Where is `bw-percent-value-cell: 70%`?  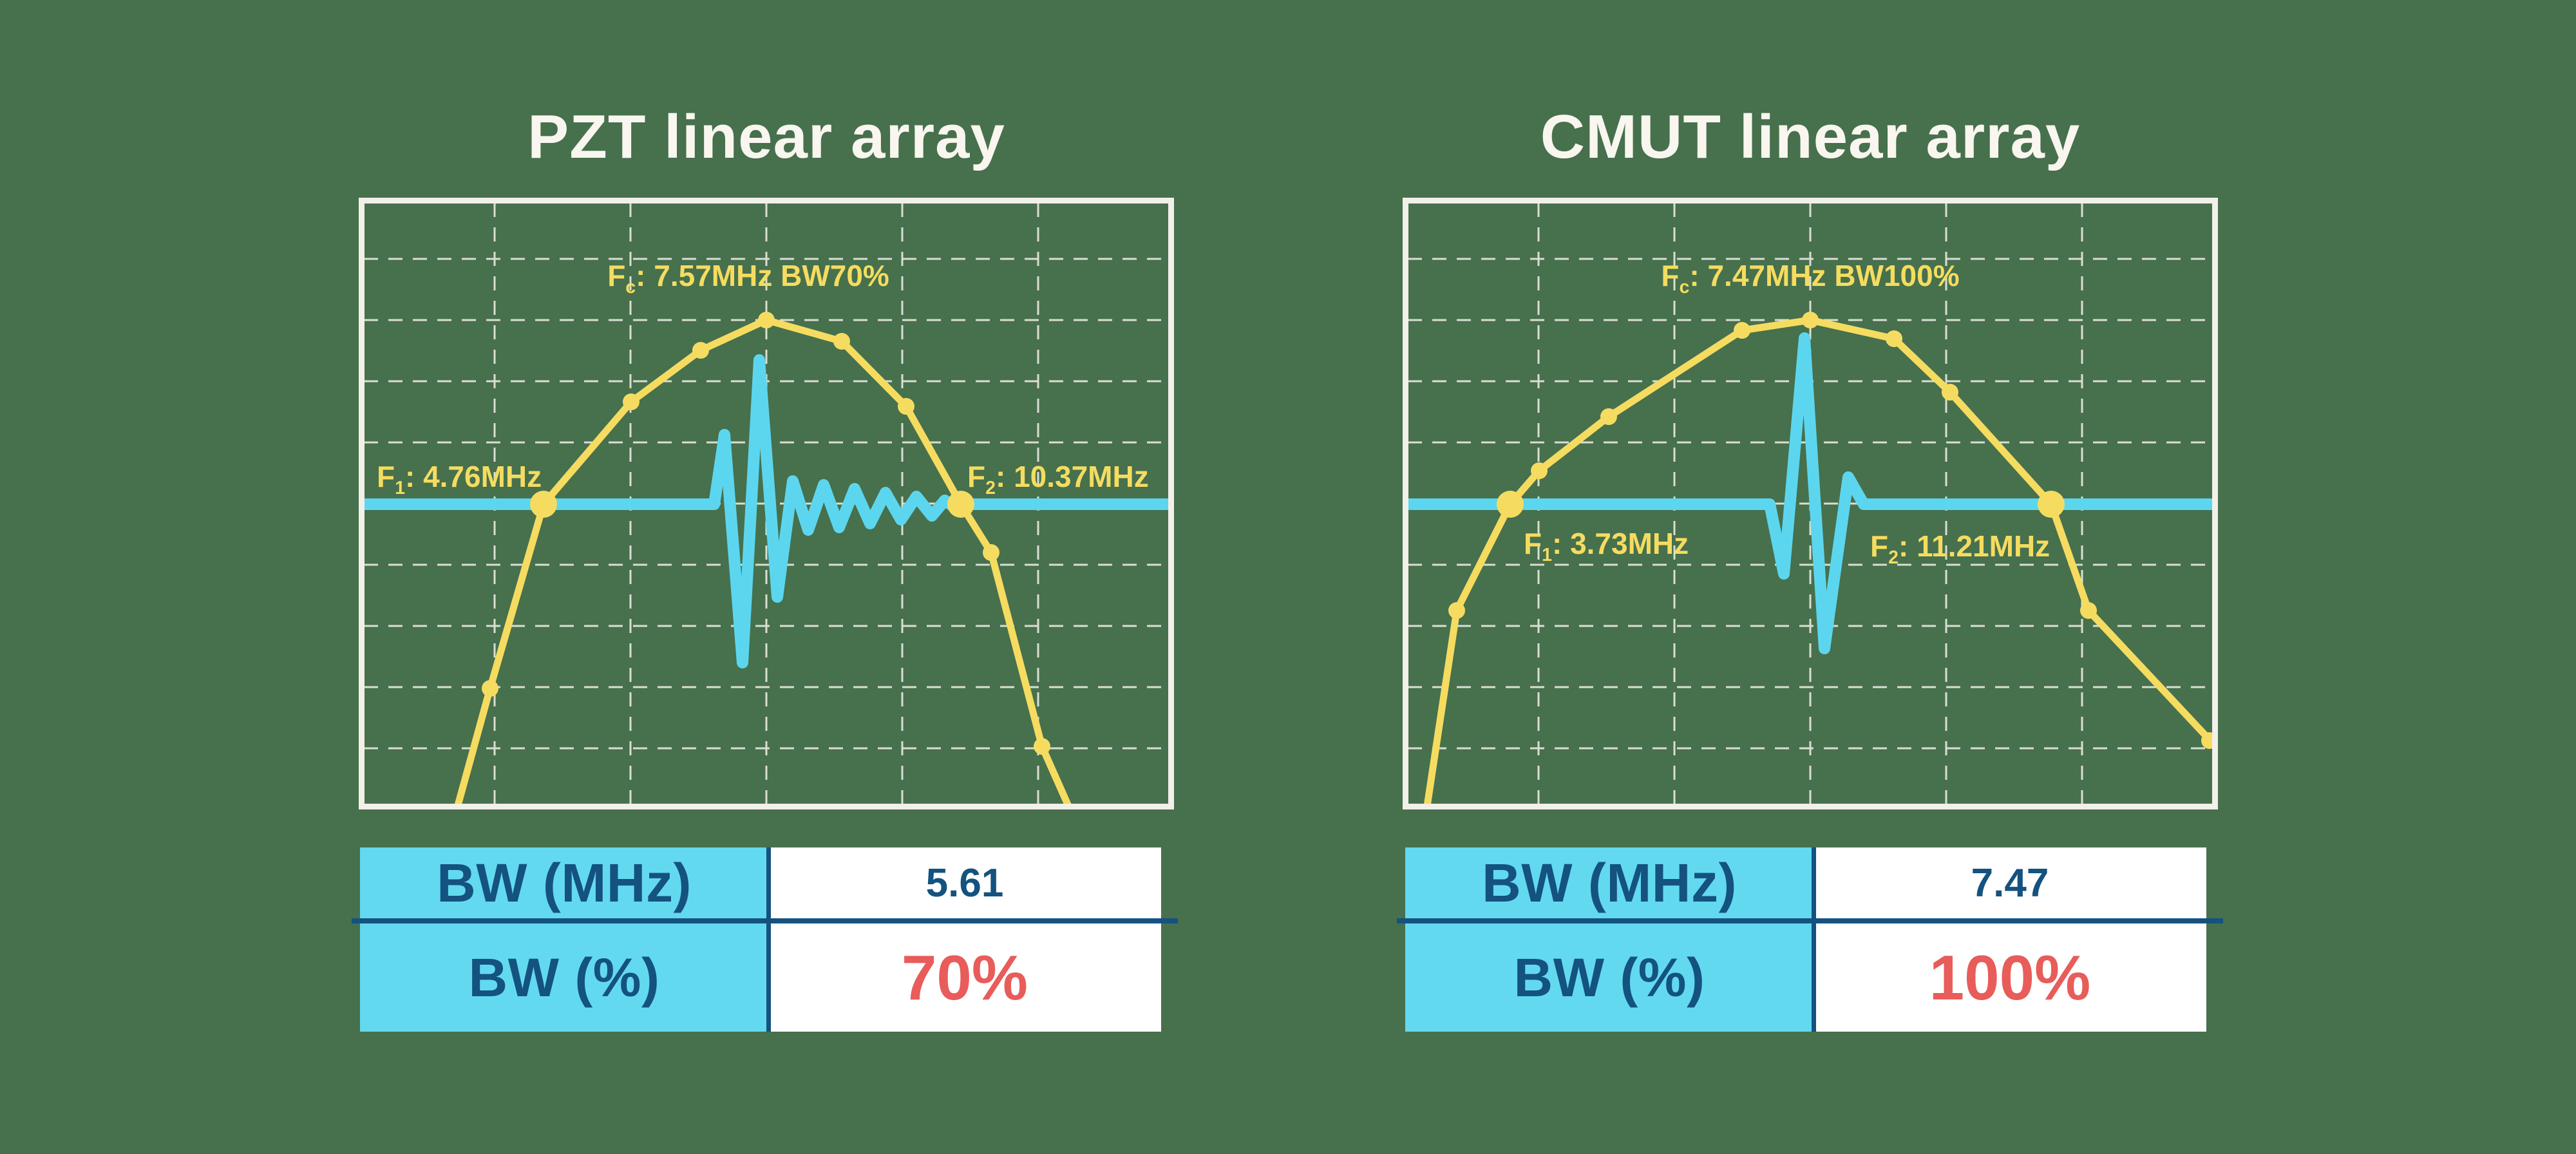
bw-percent-value-cell: 70% is located at coordinates (965, 977).